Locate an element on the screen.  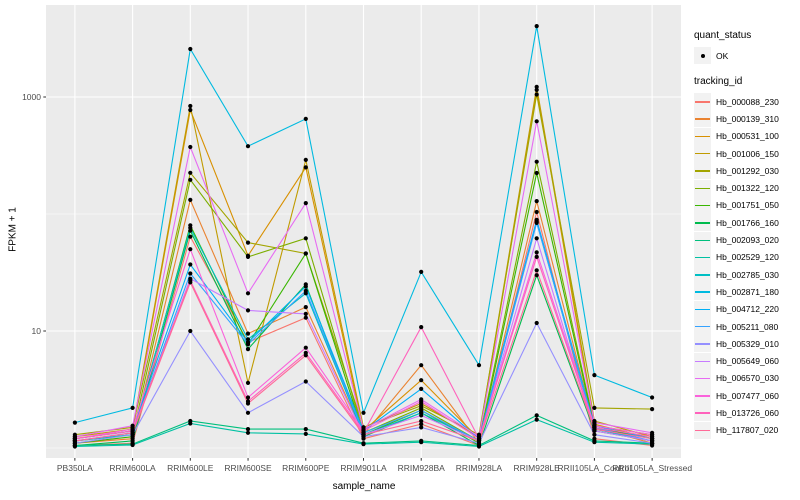
x-tick-label: RRII105LA_Control is located at coordinates (595, 468).